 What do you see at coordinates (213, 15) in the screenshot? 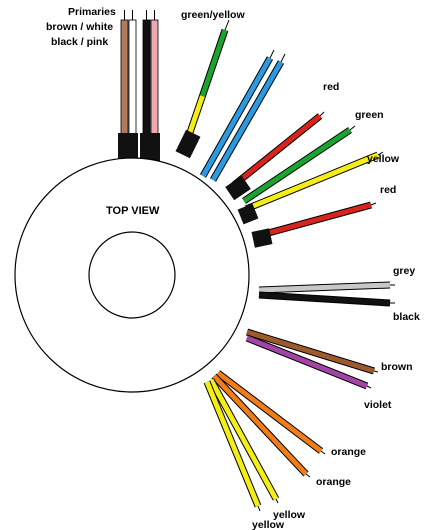
I see `lead-label: green/yellow` at bounding box center [213, 15].